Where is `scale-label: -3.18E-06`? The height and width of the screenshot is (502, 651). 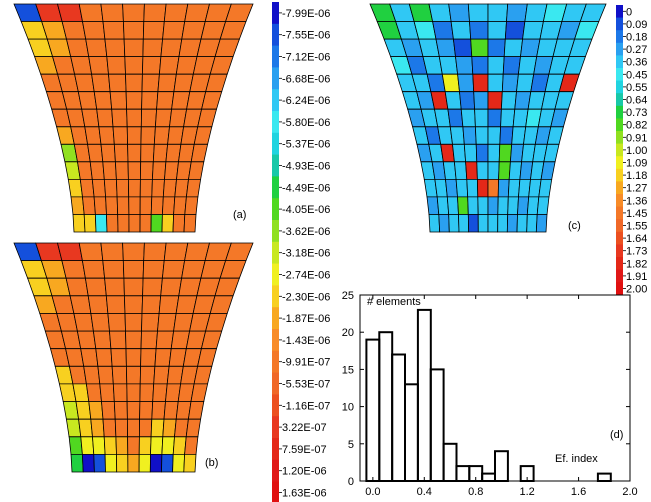 scale-label: -3.18E-06 is located at coordinates (306, 254).